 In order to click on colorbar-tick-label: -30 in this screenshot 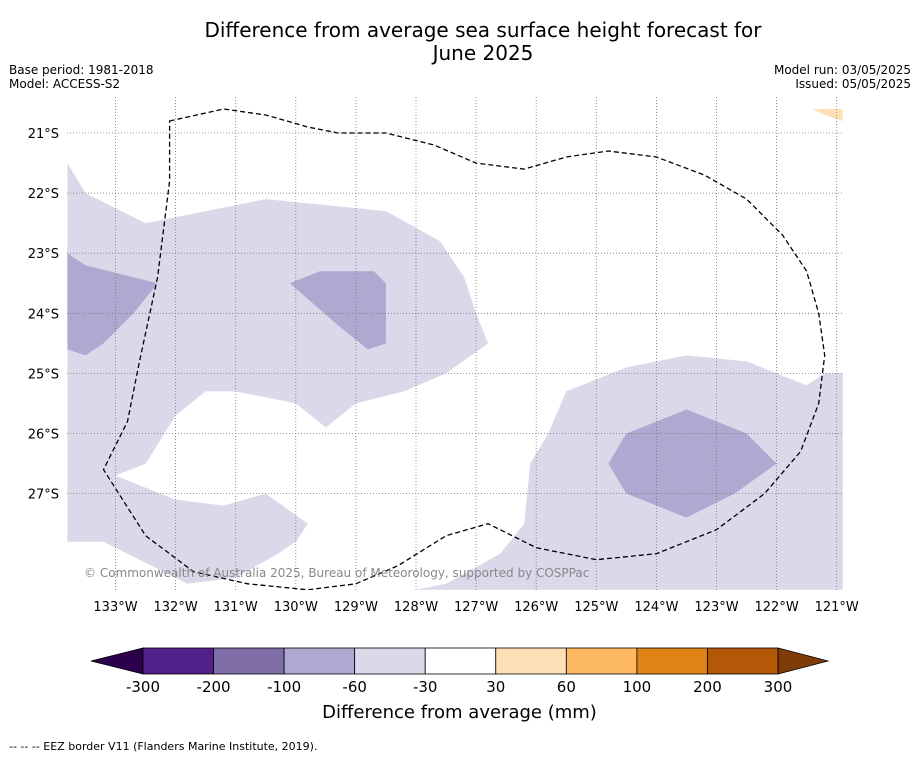, I will do `click(425, 687)`.